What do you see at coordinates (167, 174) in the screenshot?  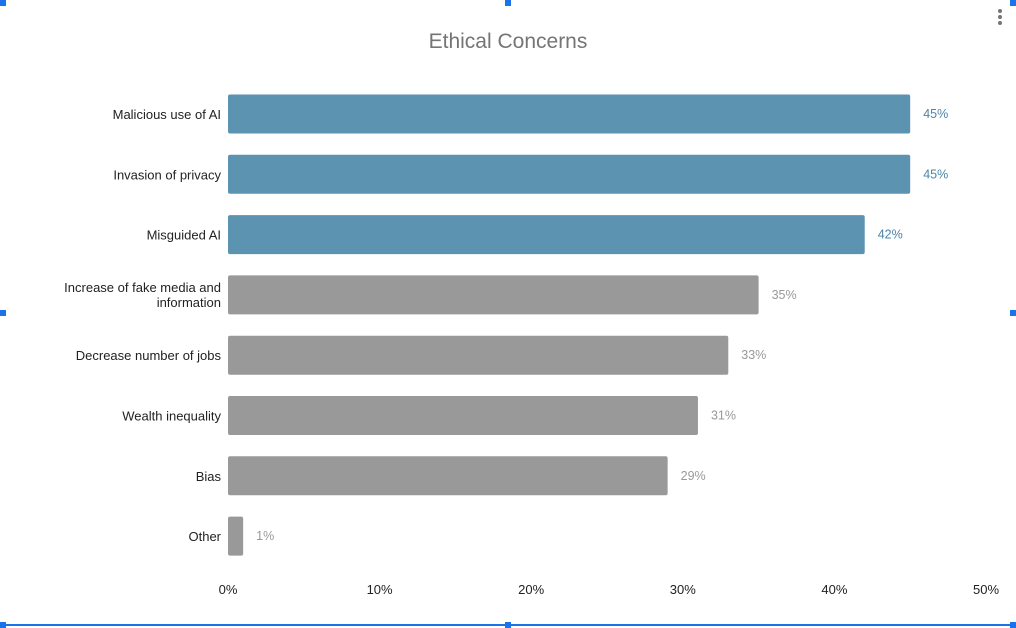 I see `category-label: Invasion of privacy` at bounding box center [167, 174].